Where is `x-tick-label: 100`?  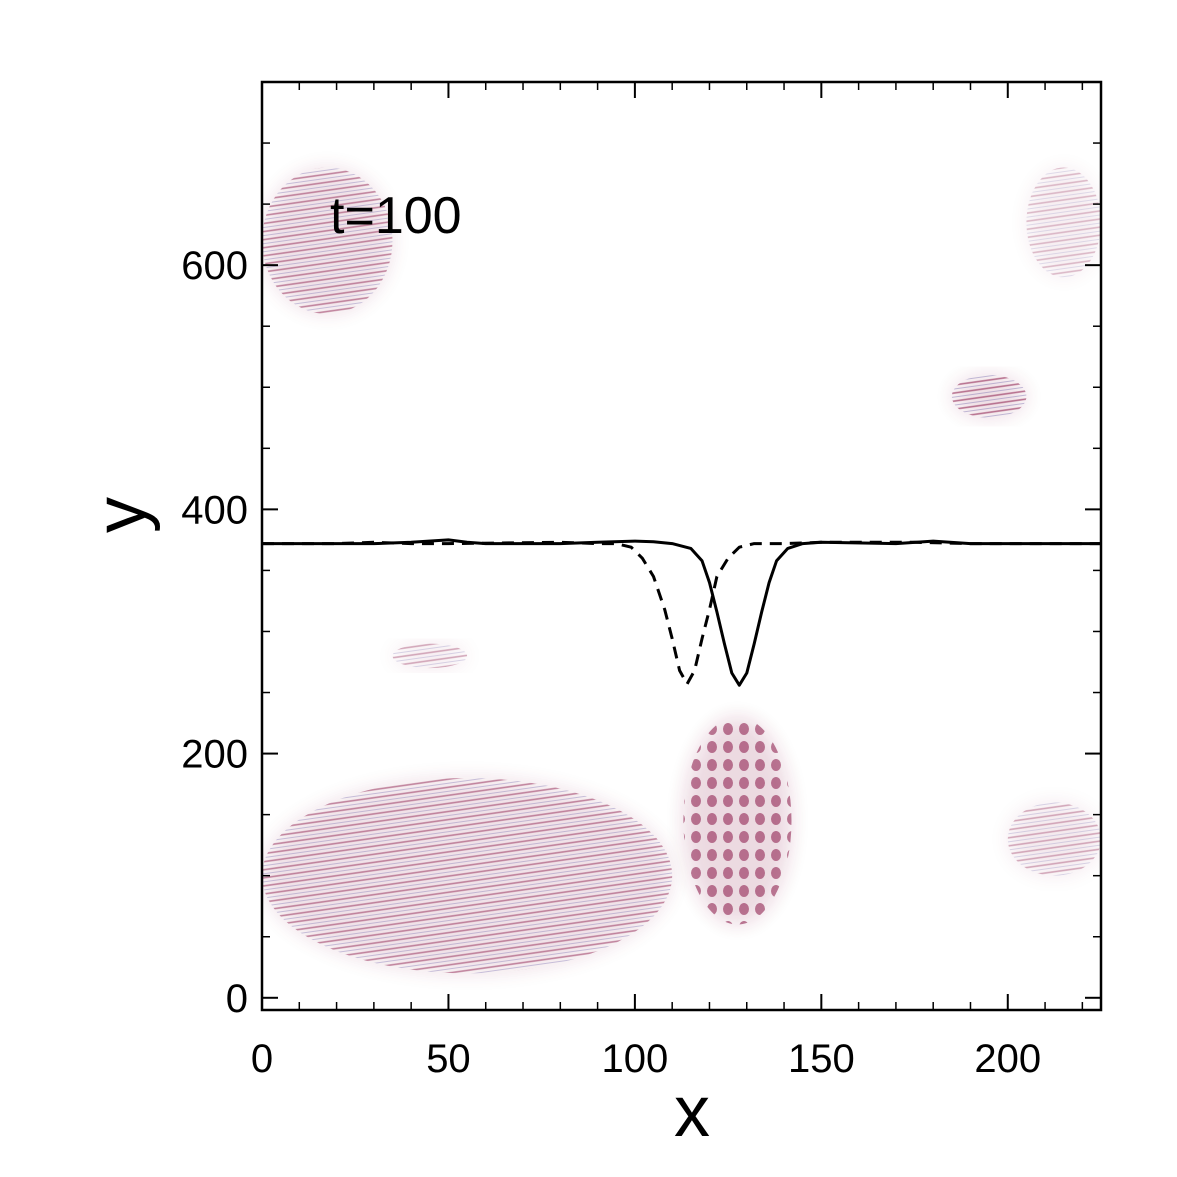
x-tick-label: 100 is located at coordinates (635, 1059).